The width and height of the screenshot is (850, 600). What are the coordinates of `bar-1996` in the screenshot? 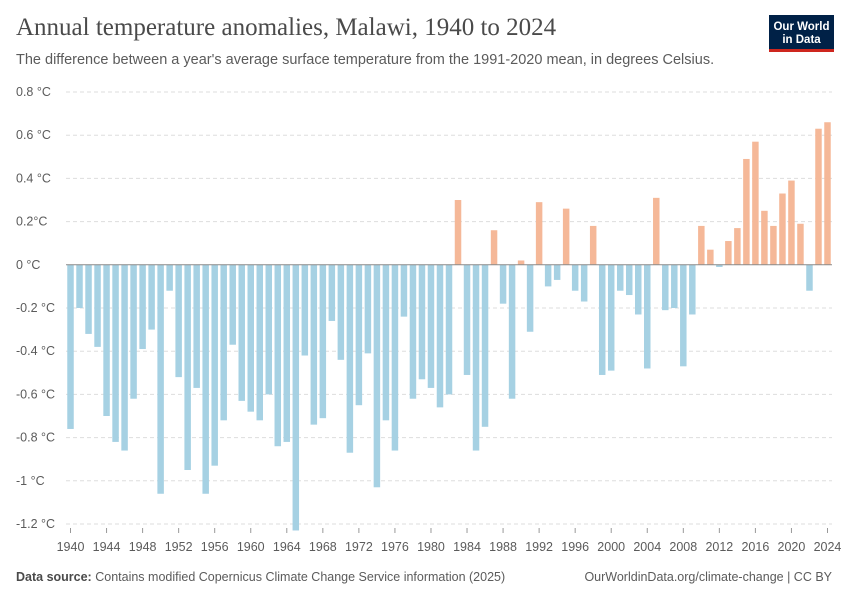 It's located at (575, 277).